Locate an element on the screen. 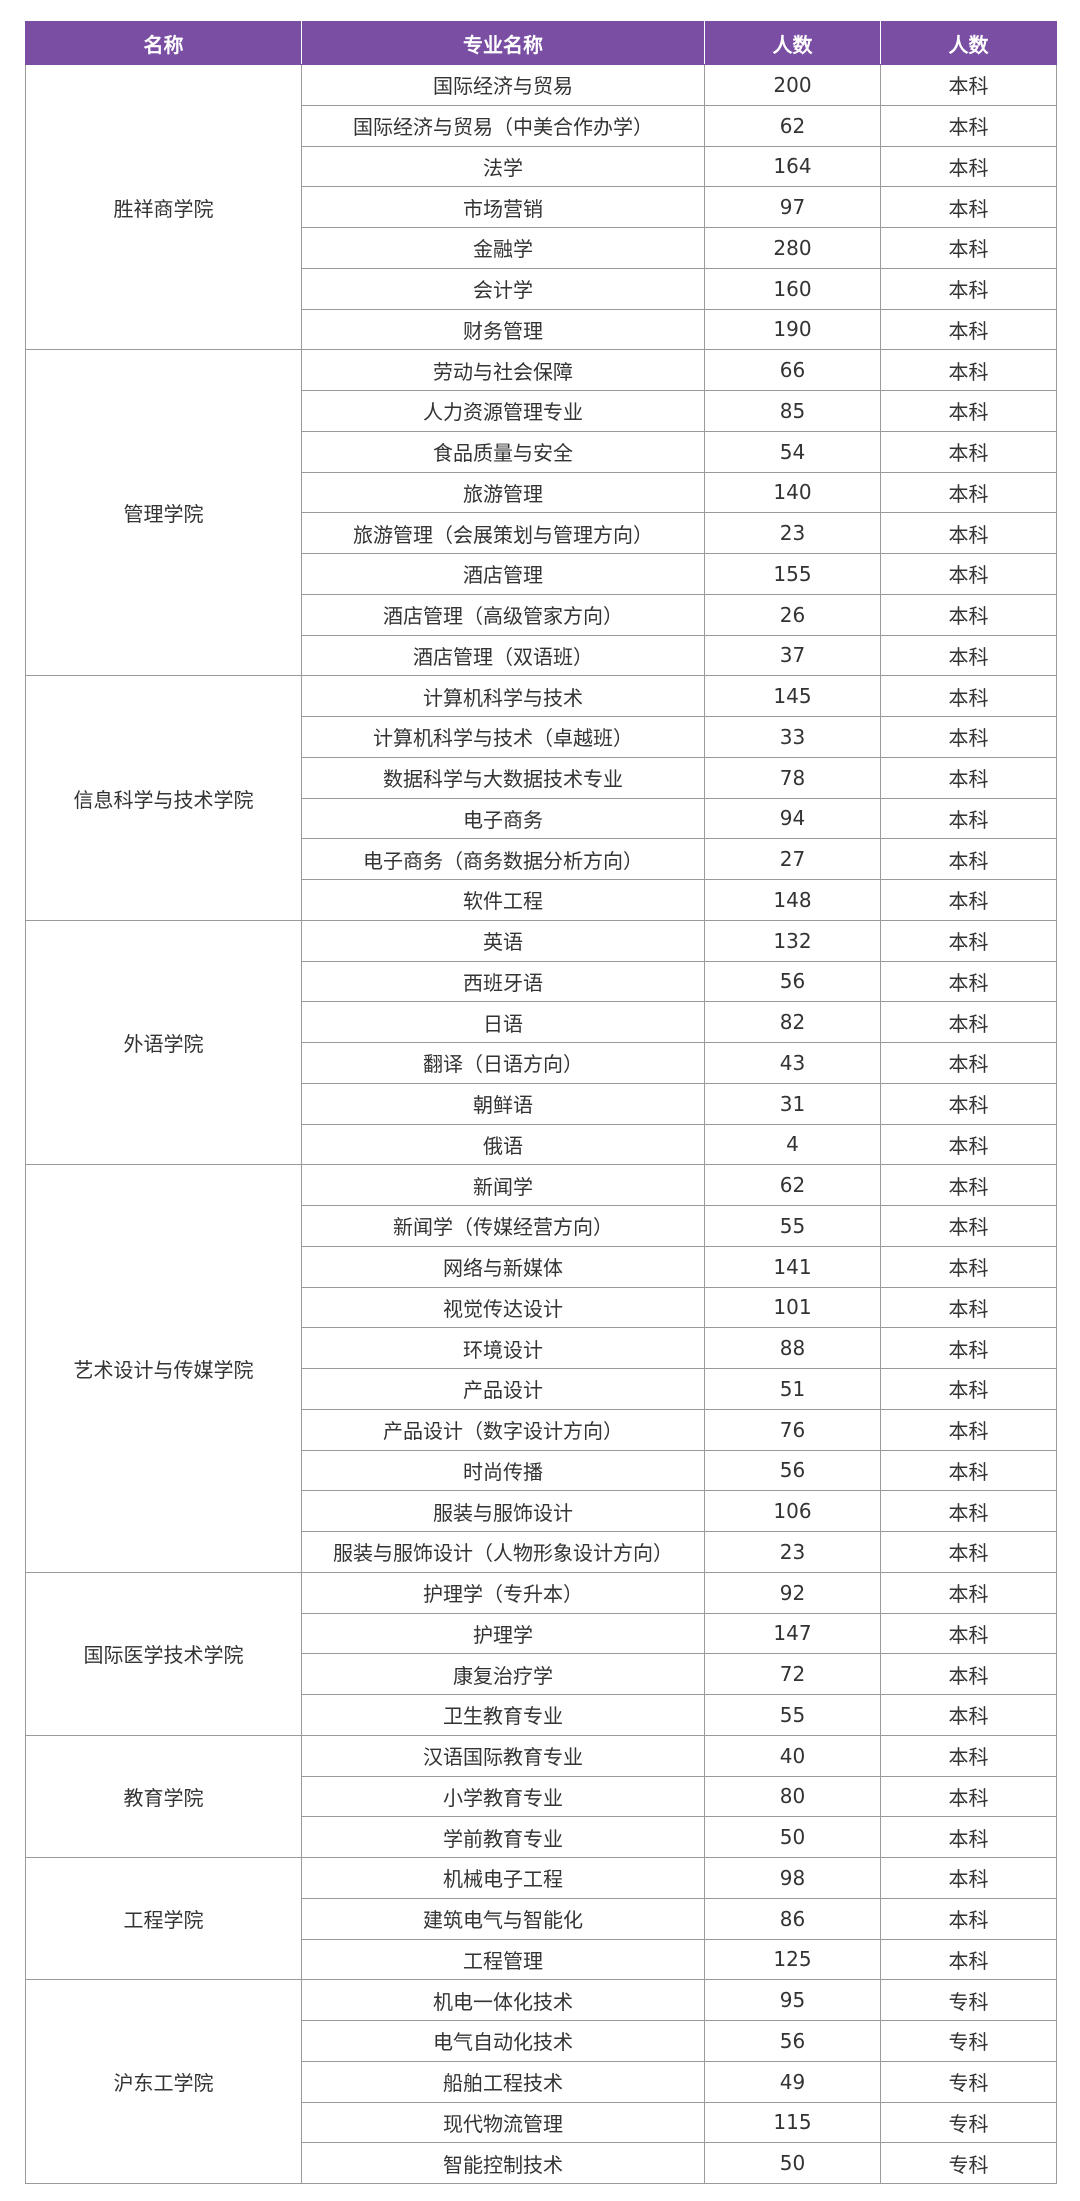 The height and width of the screenshot is (2201, 1080). table-row: 日语 82 本科 is located at coordinates (541, 1022).